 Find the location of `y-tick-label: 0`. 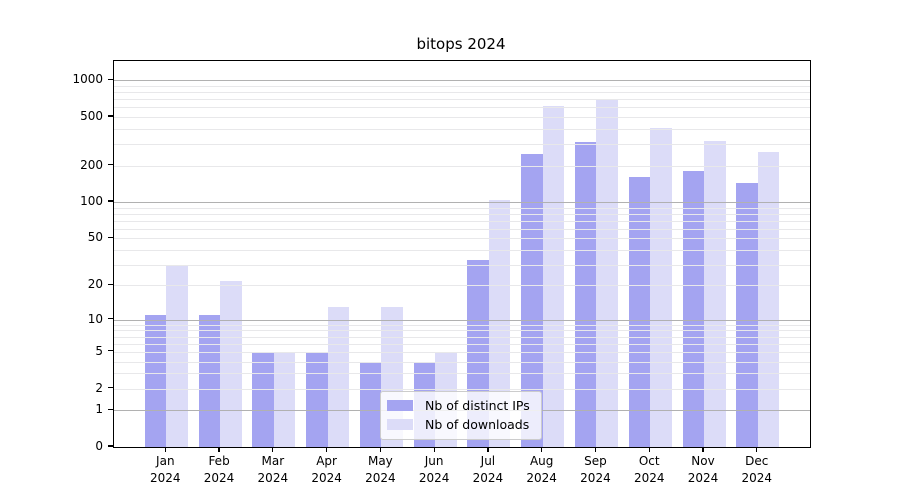

y-tick-label: 0 is located at coordinates (99, 446).